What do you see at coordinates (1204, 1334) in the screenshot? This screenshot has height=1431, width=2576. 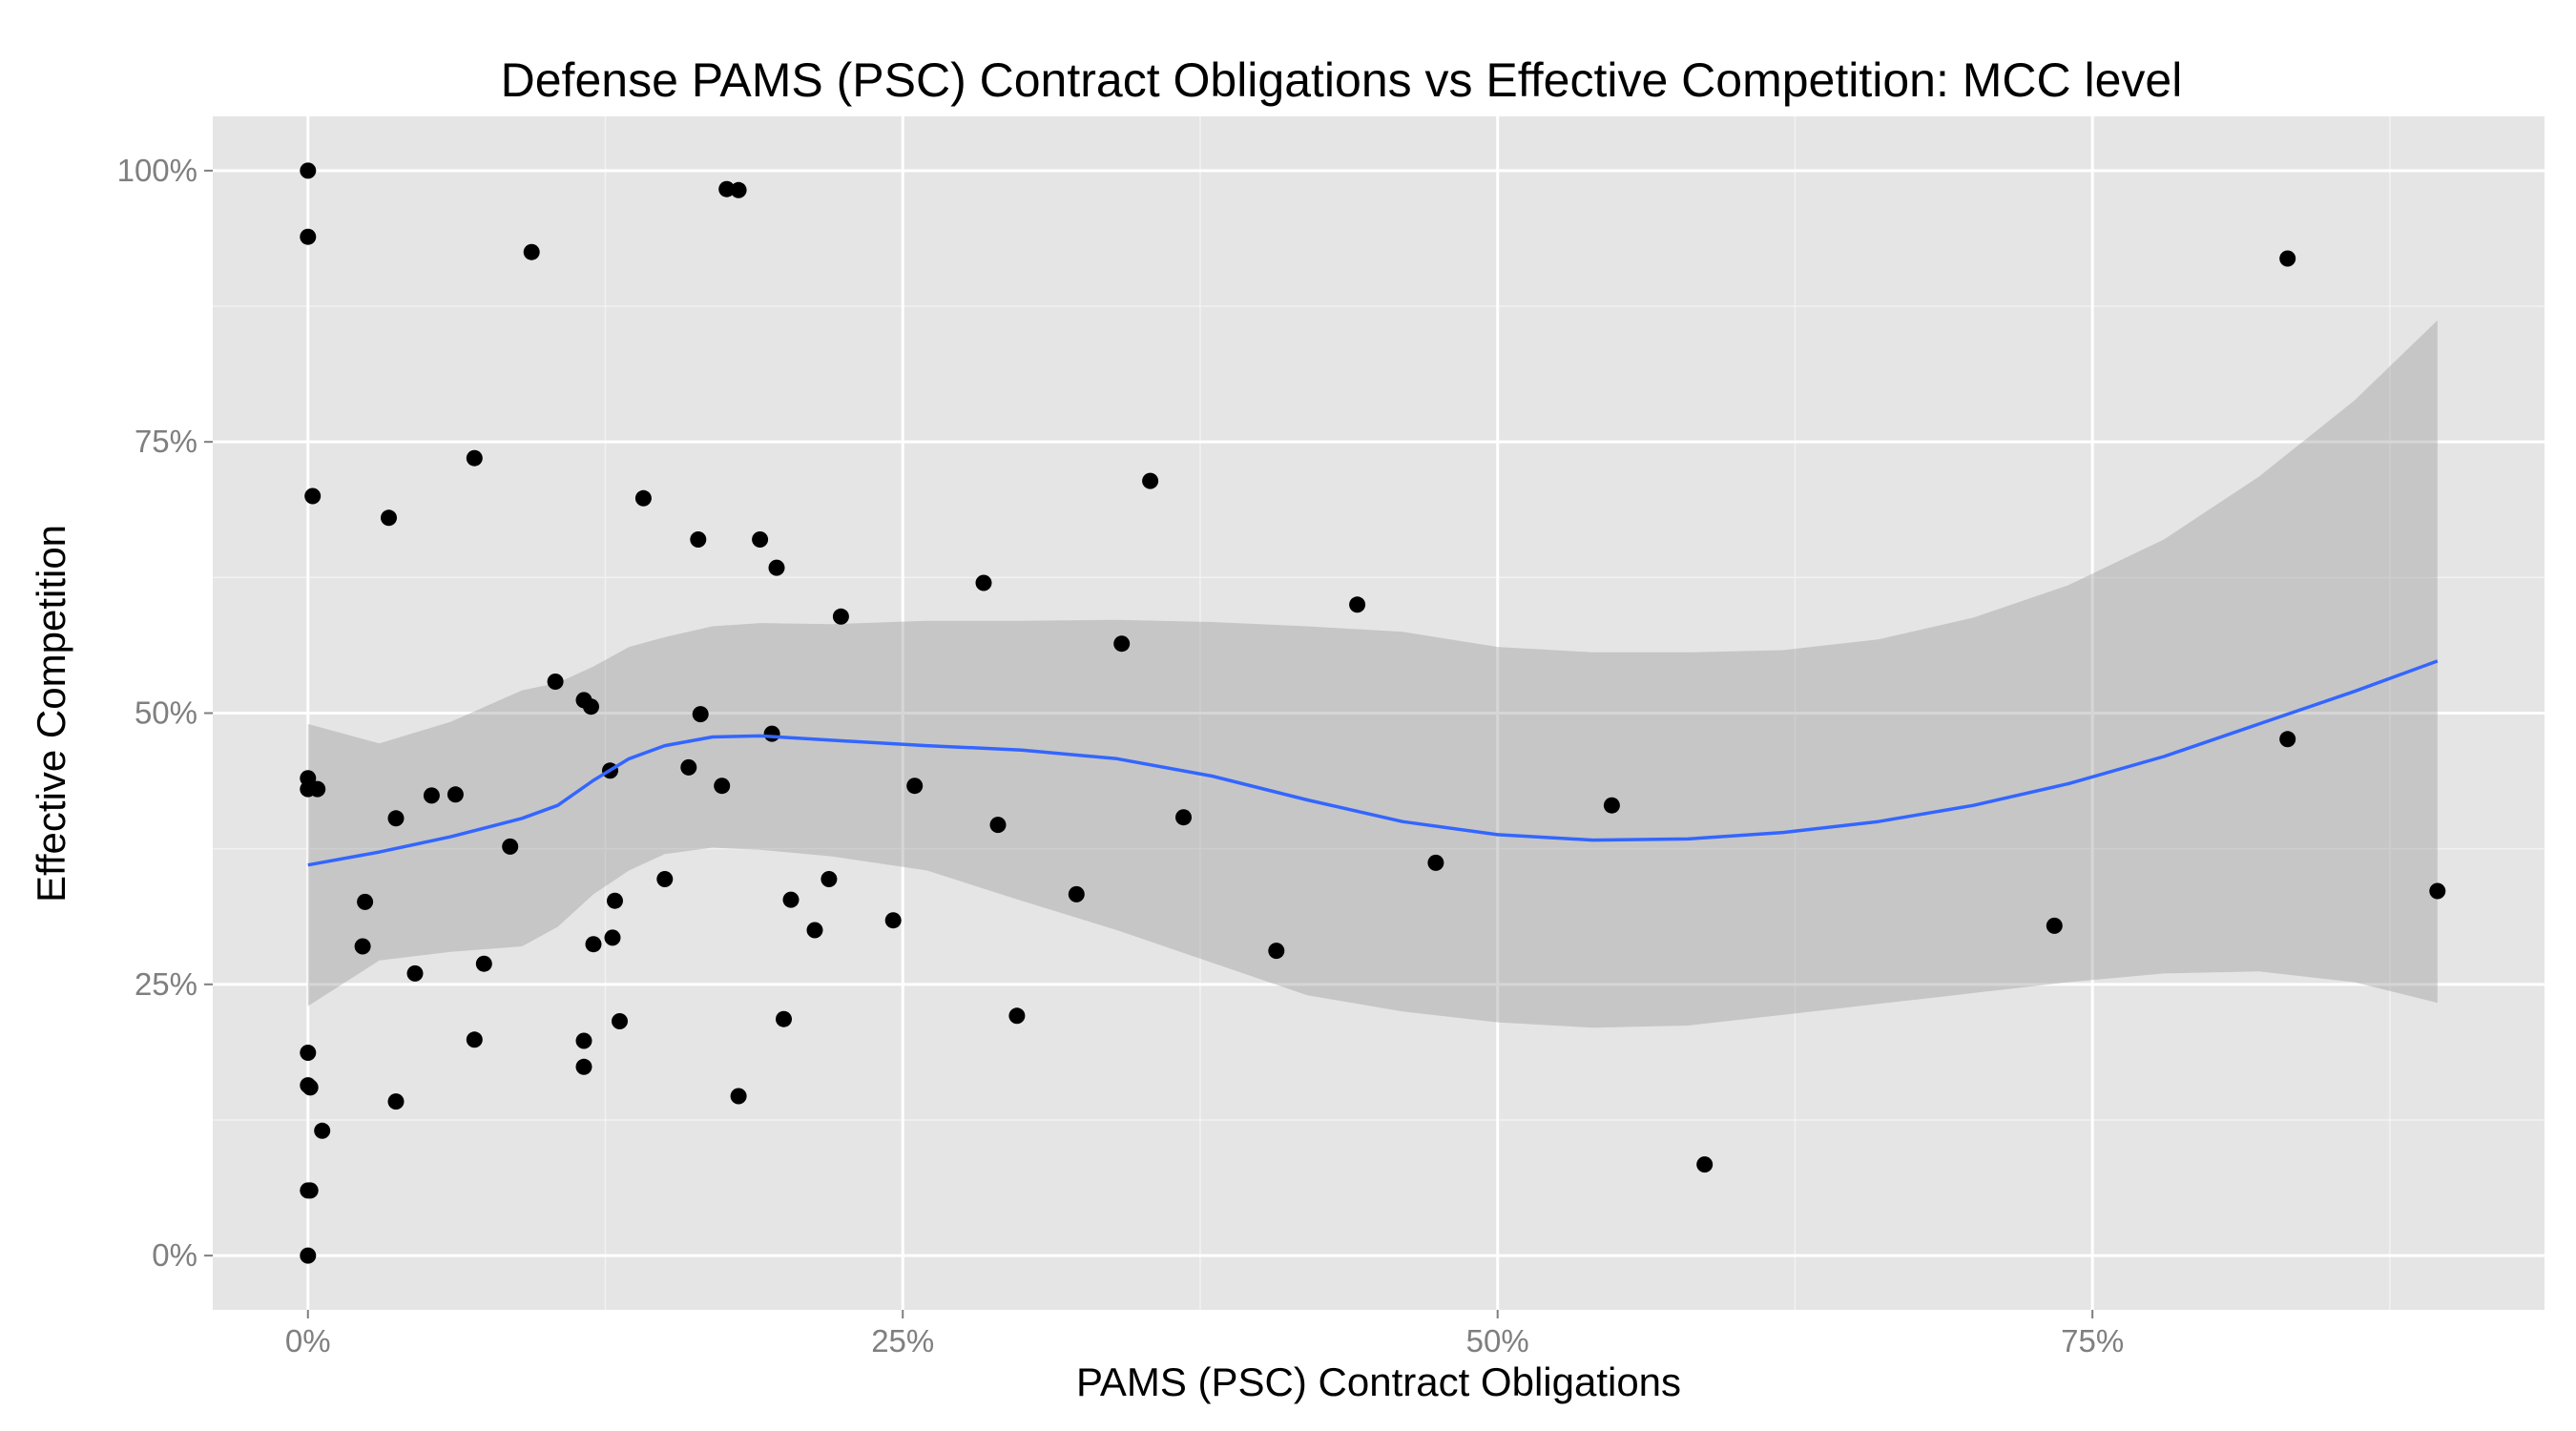 I see `x-axis-ticks: 0% 25% 50% 75%` at bounding box center [1204, 1334].